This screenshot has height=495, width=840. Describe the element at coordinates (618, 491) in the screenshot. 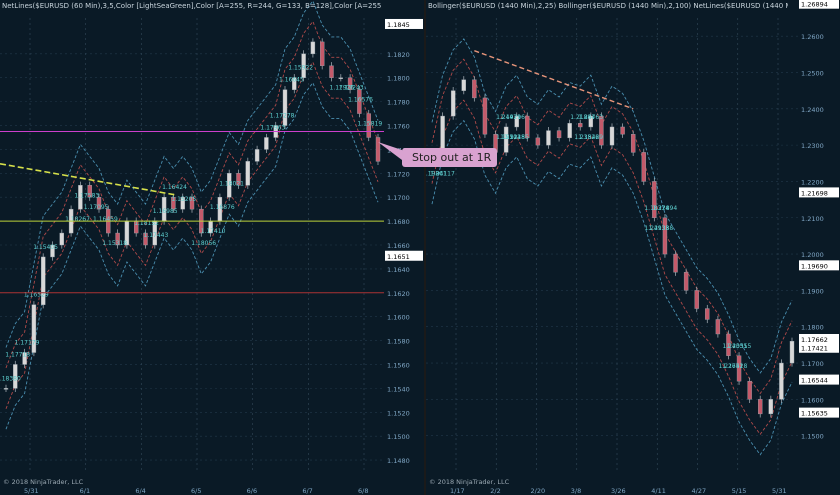

I see `x-tick-label: 3/26` at that location.